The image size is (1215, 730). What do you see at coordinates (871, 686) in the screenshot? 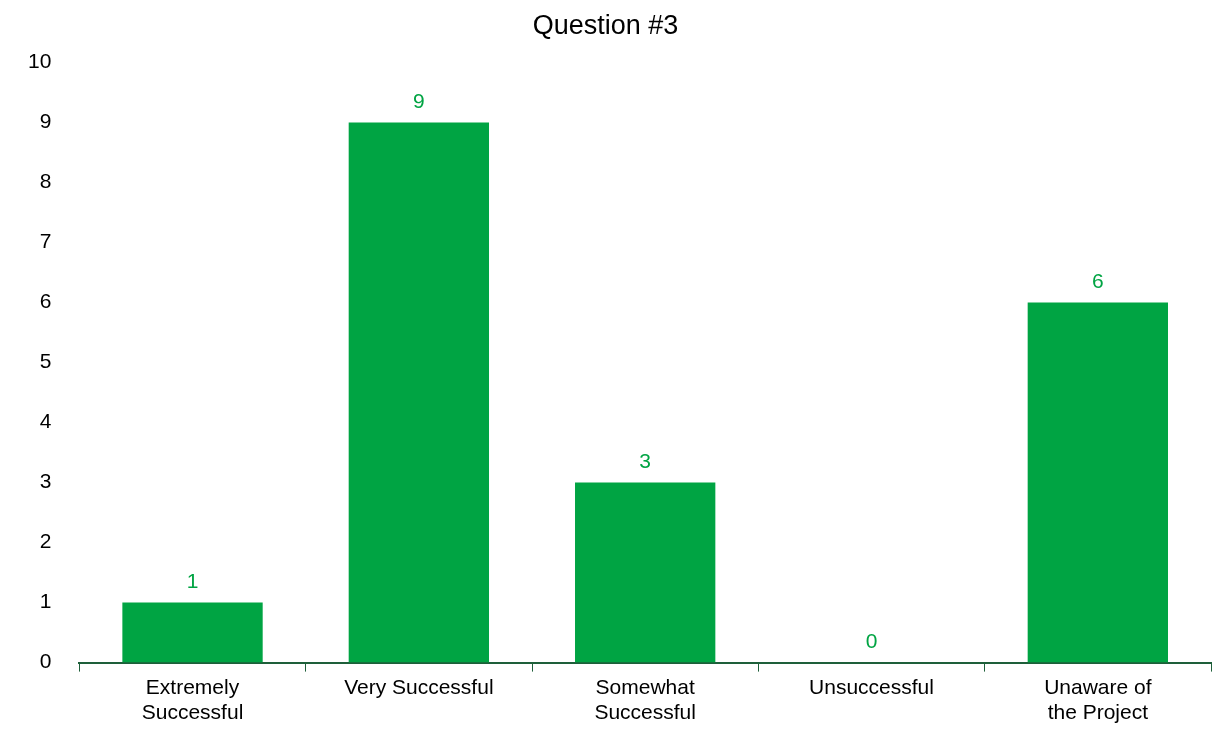
I see `x-tick-label: Unsuccessful` at bounding box center [871, 686].